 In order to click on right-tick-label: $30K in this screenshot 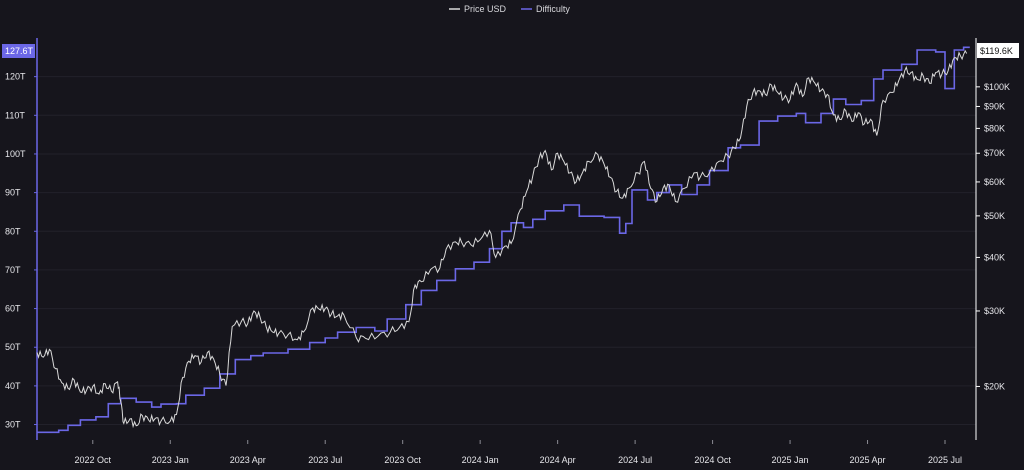, I will do `click(994, 311)`.